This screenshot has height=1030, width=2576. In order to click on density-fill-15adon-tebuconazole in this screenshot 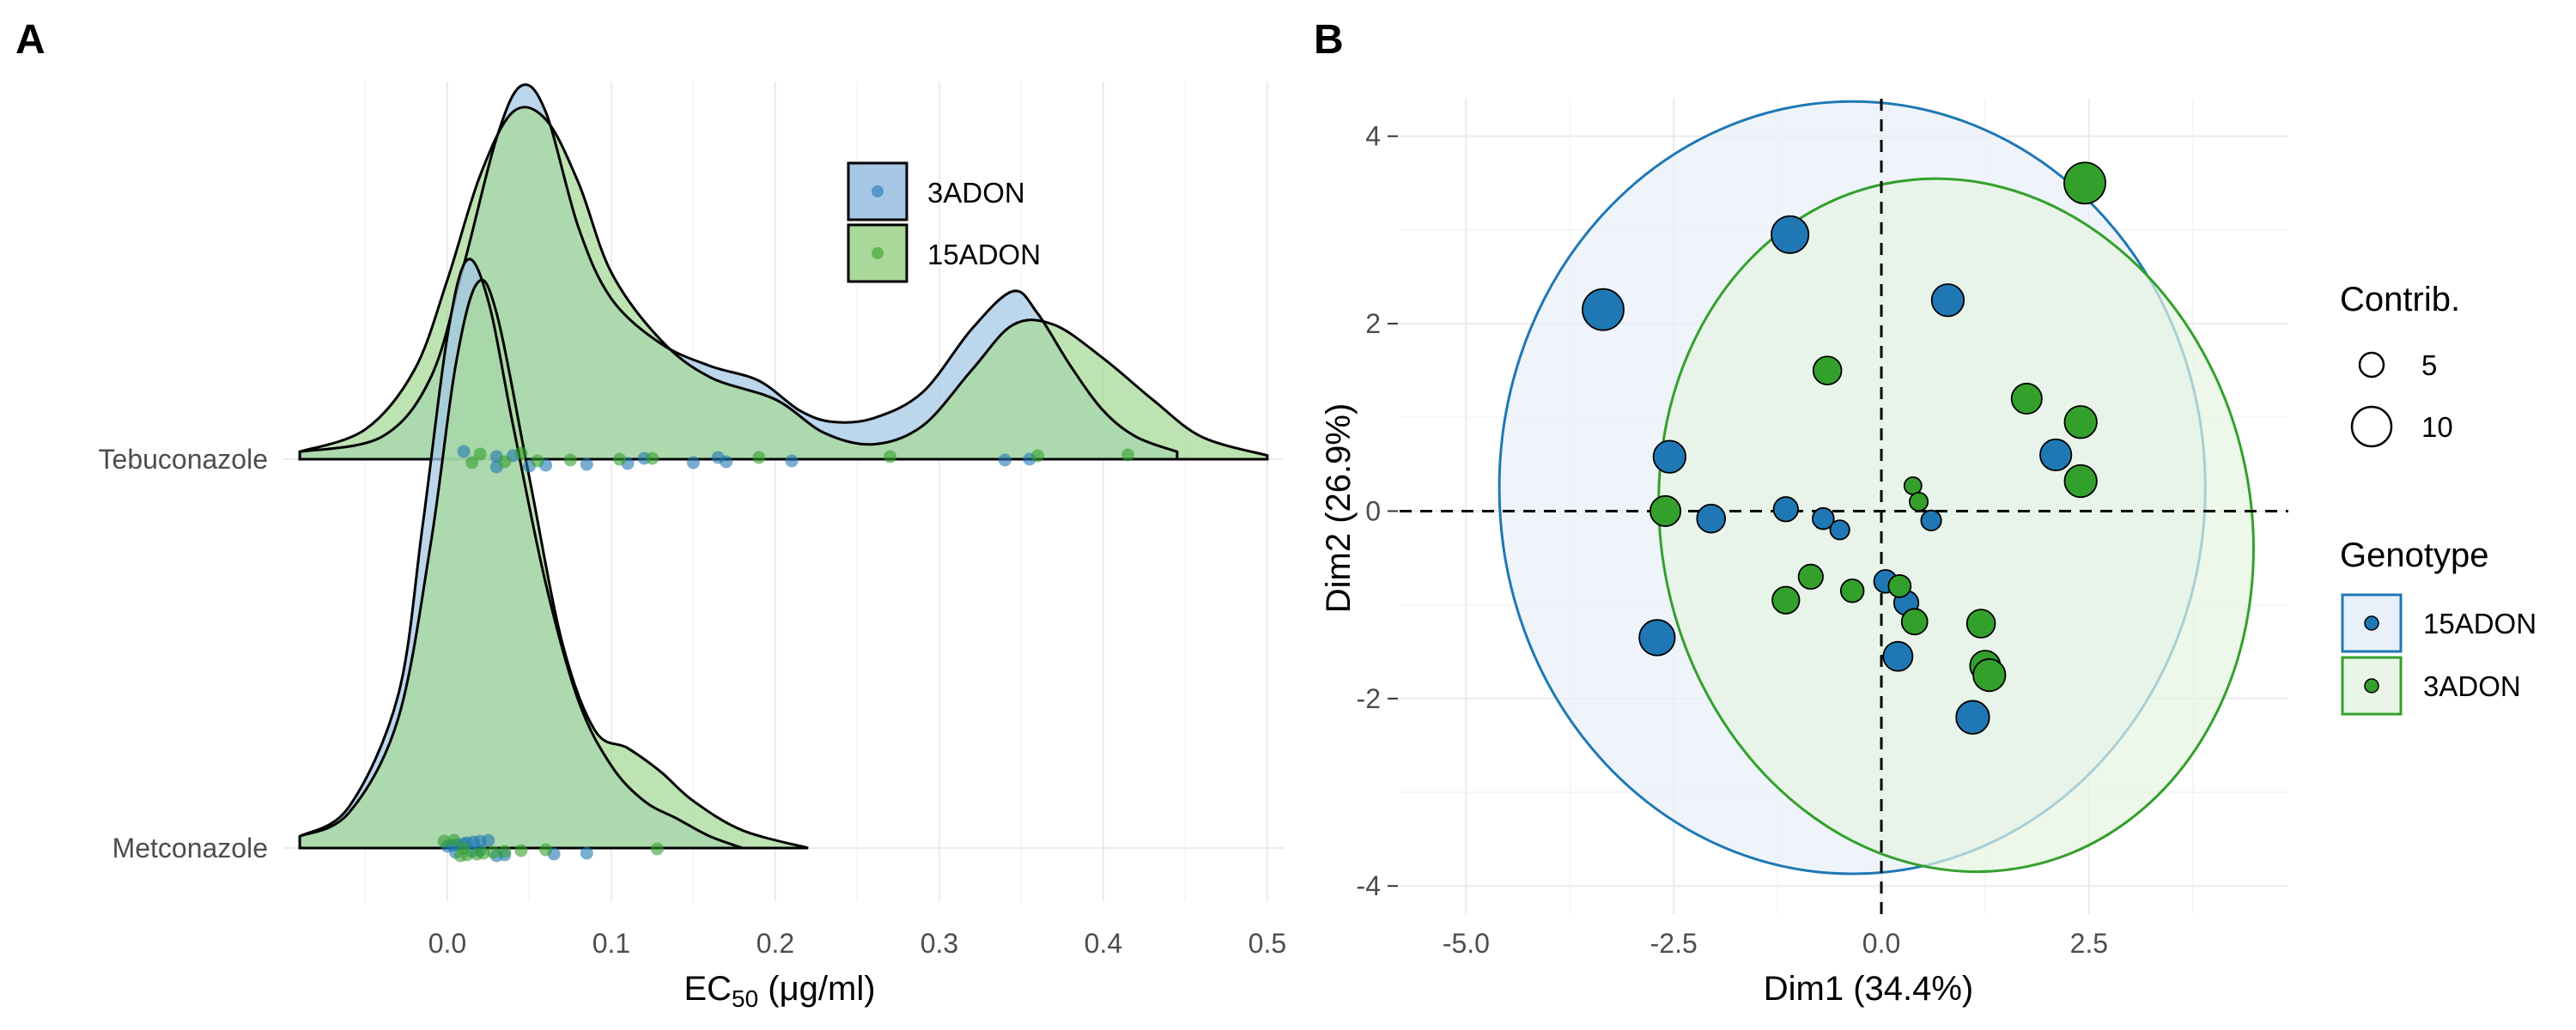, I will do `click(783, 282)`.